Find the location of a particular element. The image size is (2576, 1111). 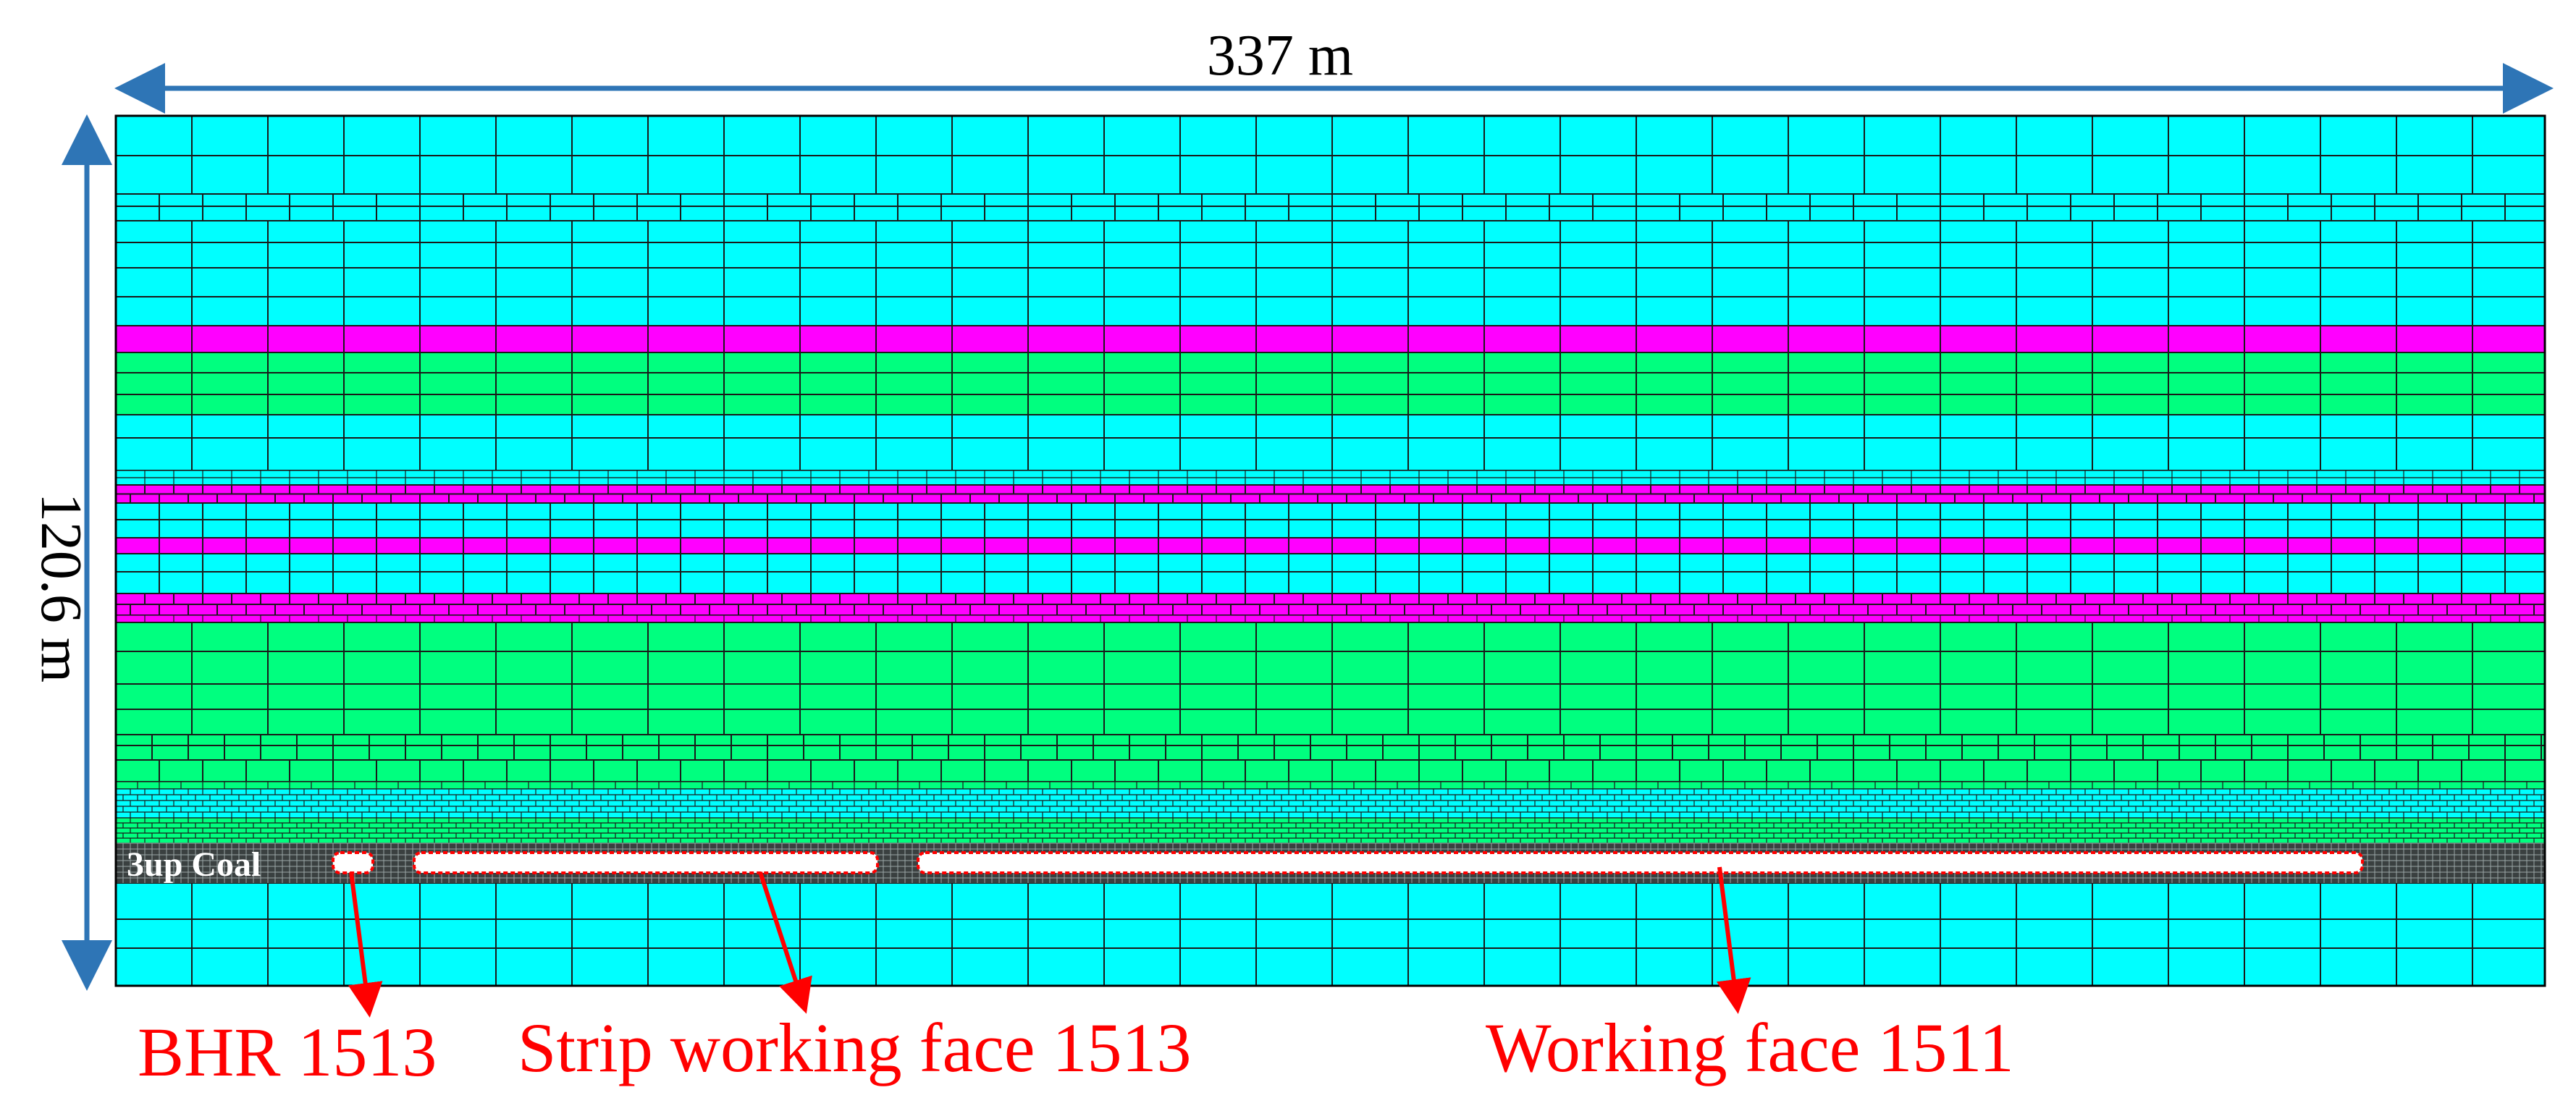

working-face-arrow is located at coordinates (1733, 940).